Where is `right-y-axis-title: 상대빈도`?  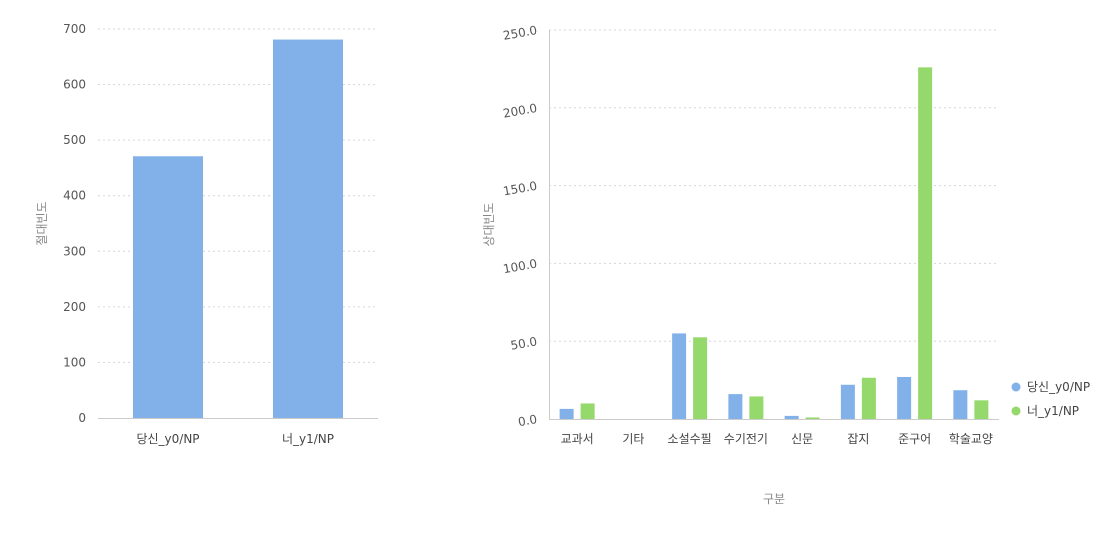 right-y-axis-title: 상대빈도 is located at coordinates (489, 224).